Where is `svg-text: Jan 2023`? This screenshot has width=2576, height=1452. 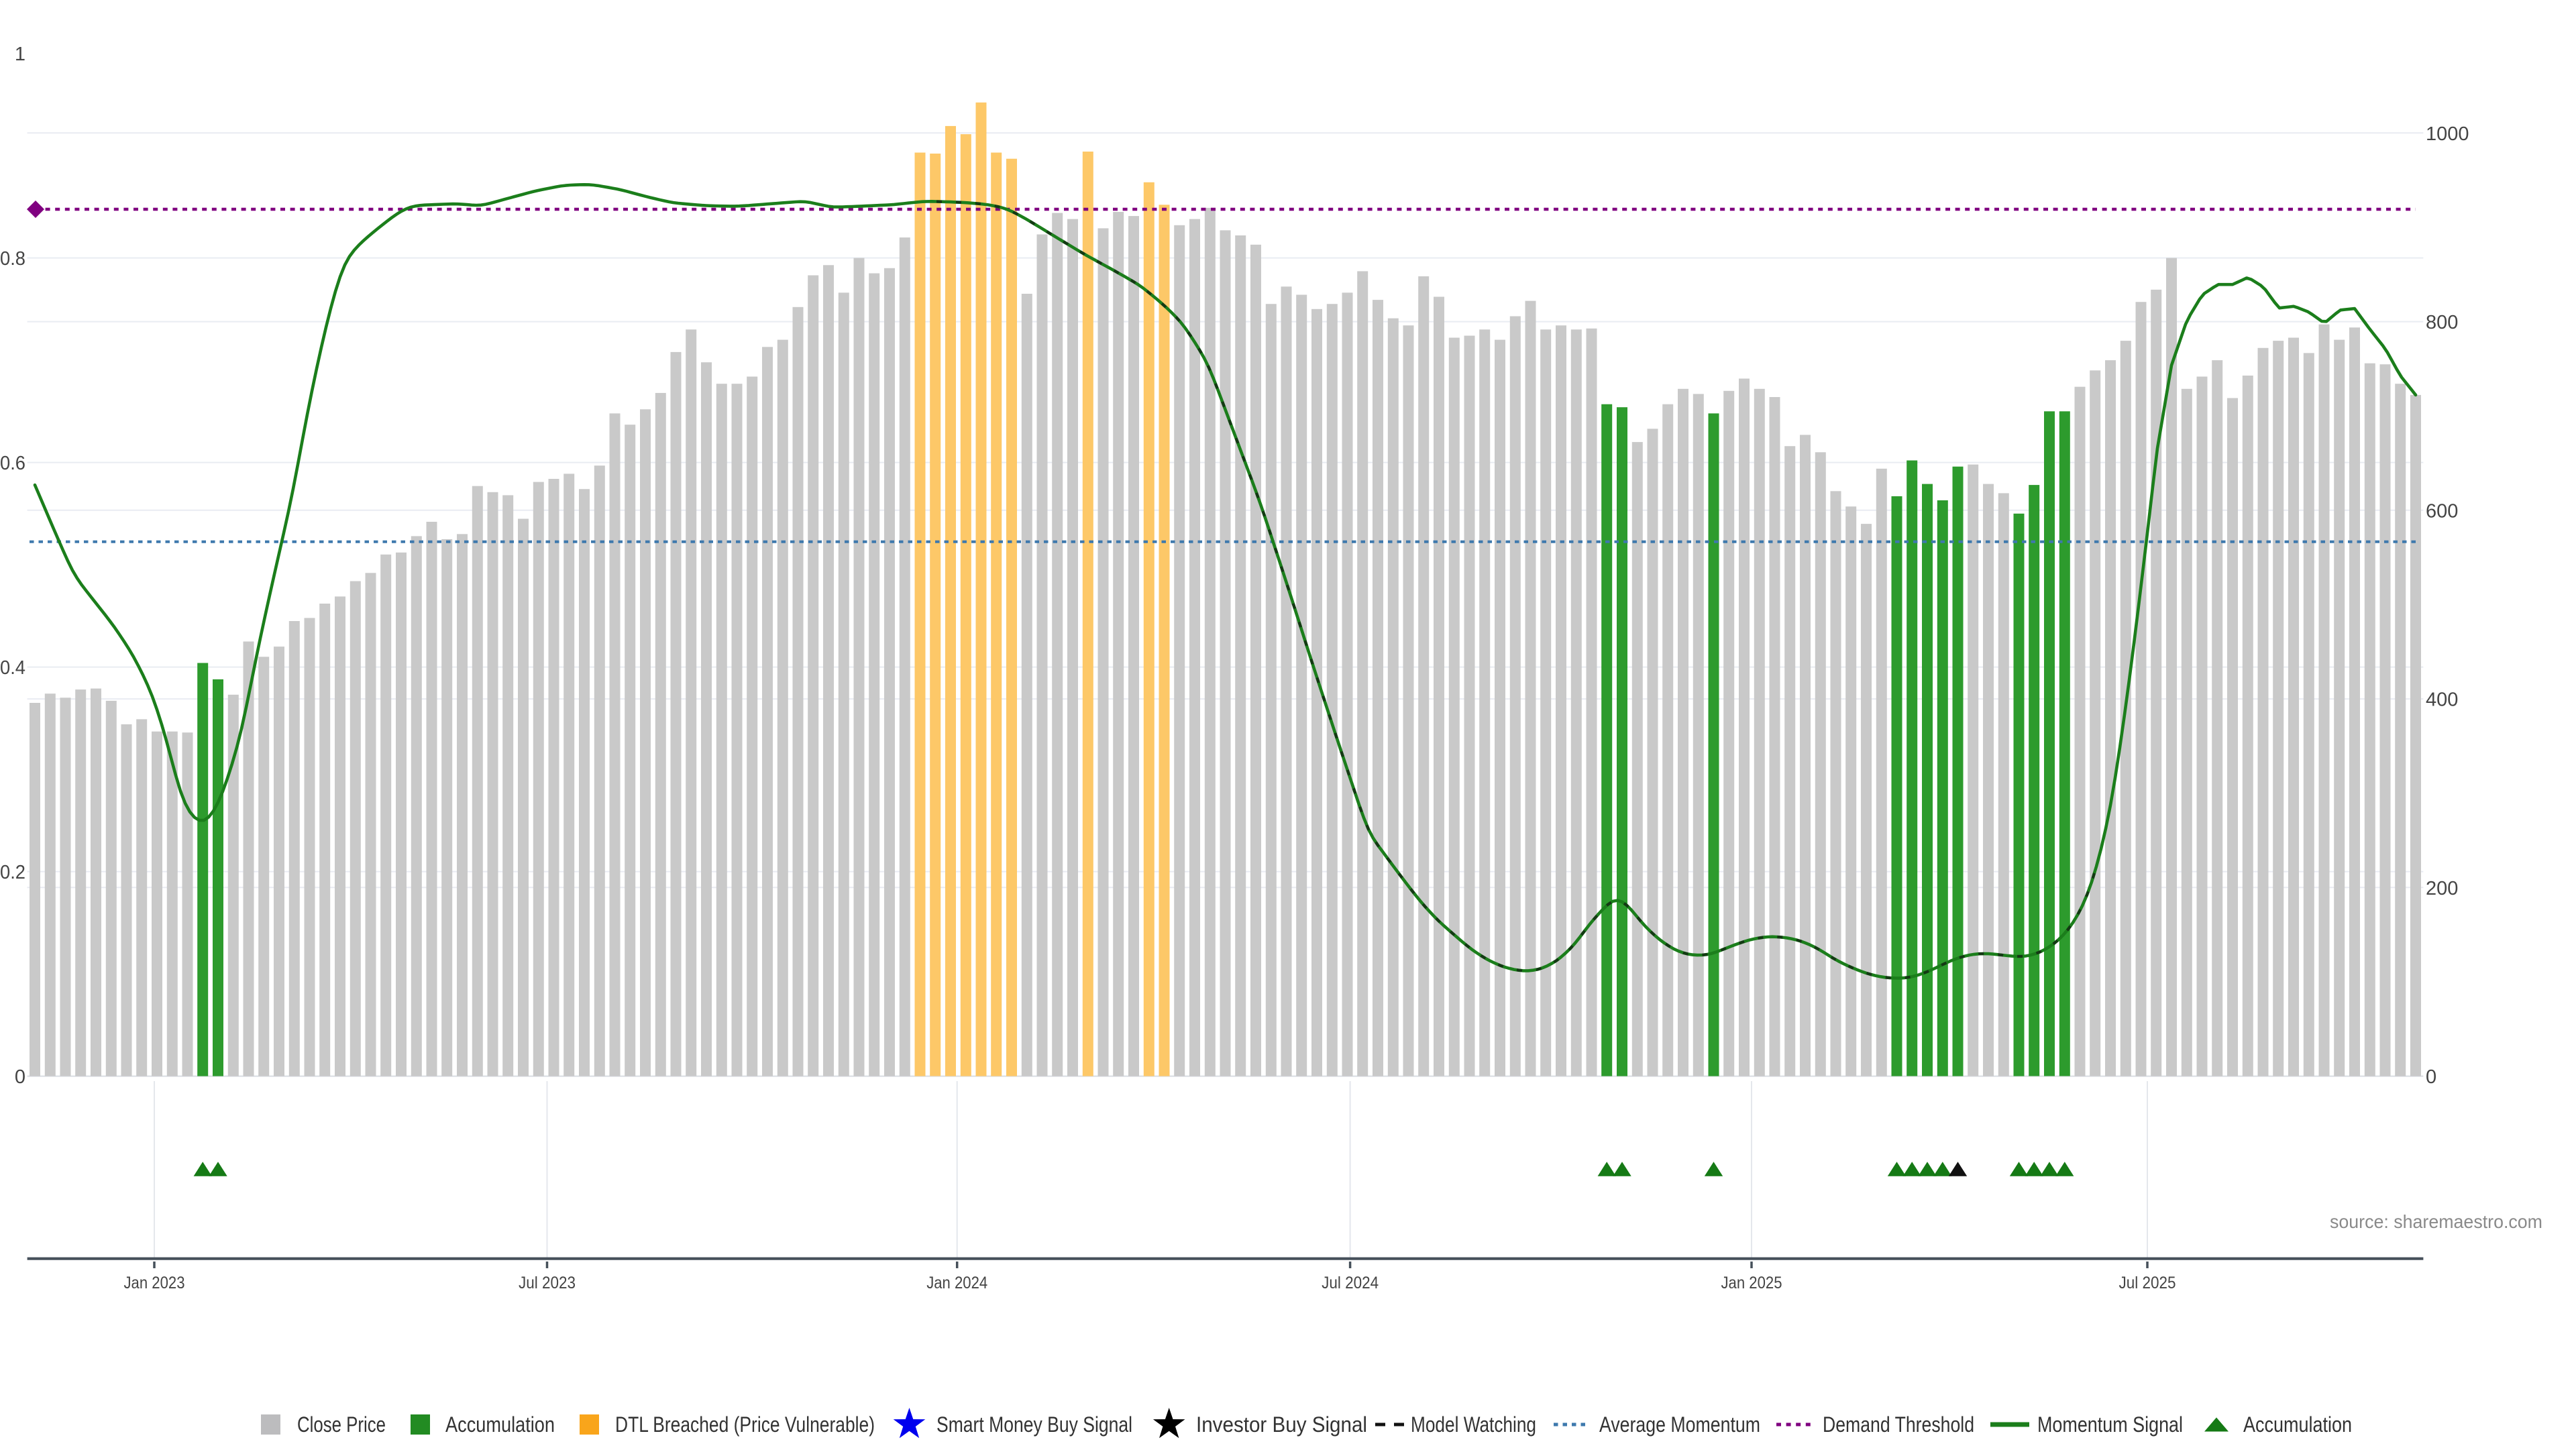
svg-text: Jan 2023 is located at coordinates (154, 1283).